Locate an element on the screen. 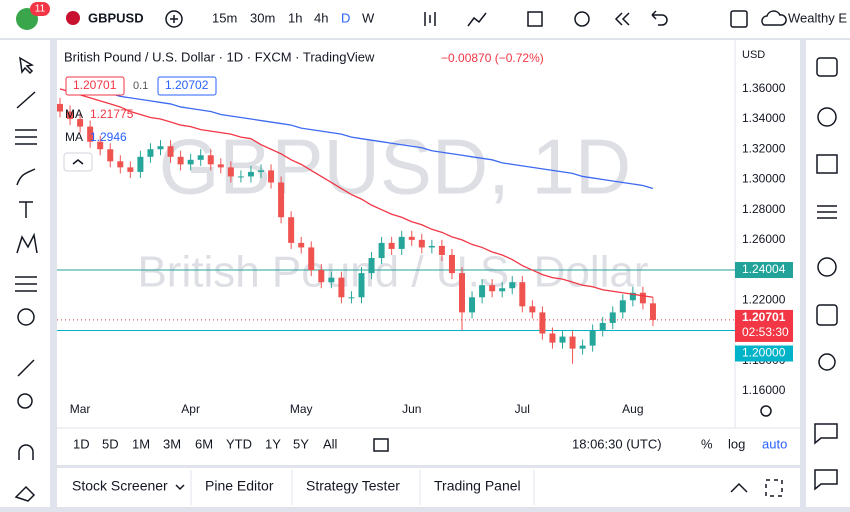 The height and width of the screenshot is (512, 850). alerts-icon is located at coordinates (827, 117).